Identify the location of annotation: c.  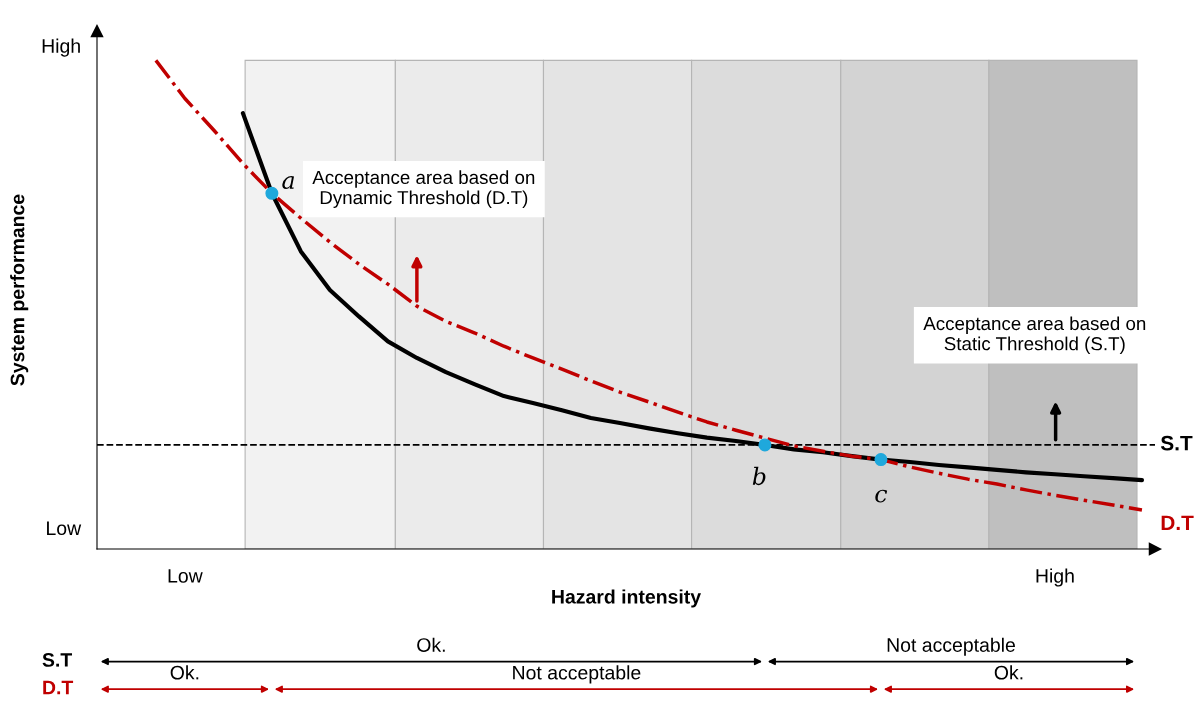
(881, 496).